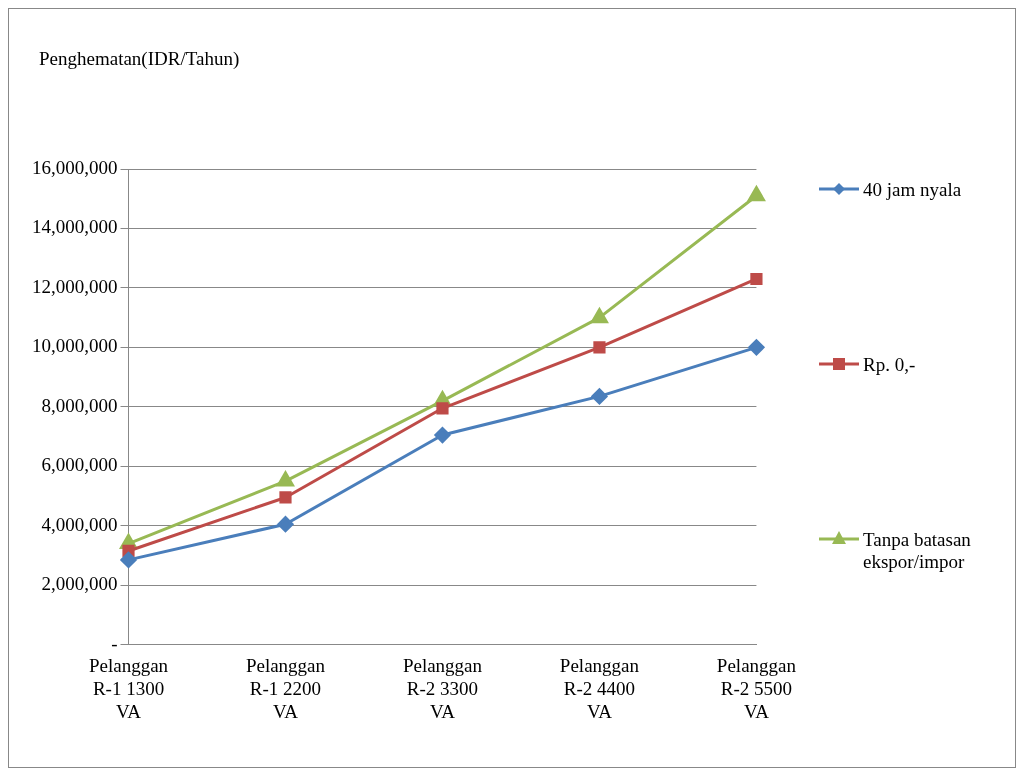 The height and width of the screenshot is (769, 1024). What do you see at coordinates (599, 688) in the screenshot?
I see `x-tick-label: Pelanggan R-2 4400 VA` at bounding box center [599, 688].